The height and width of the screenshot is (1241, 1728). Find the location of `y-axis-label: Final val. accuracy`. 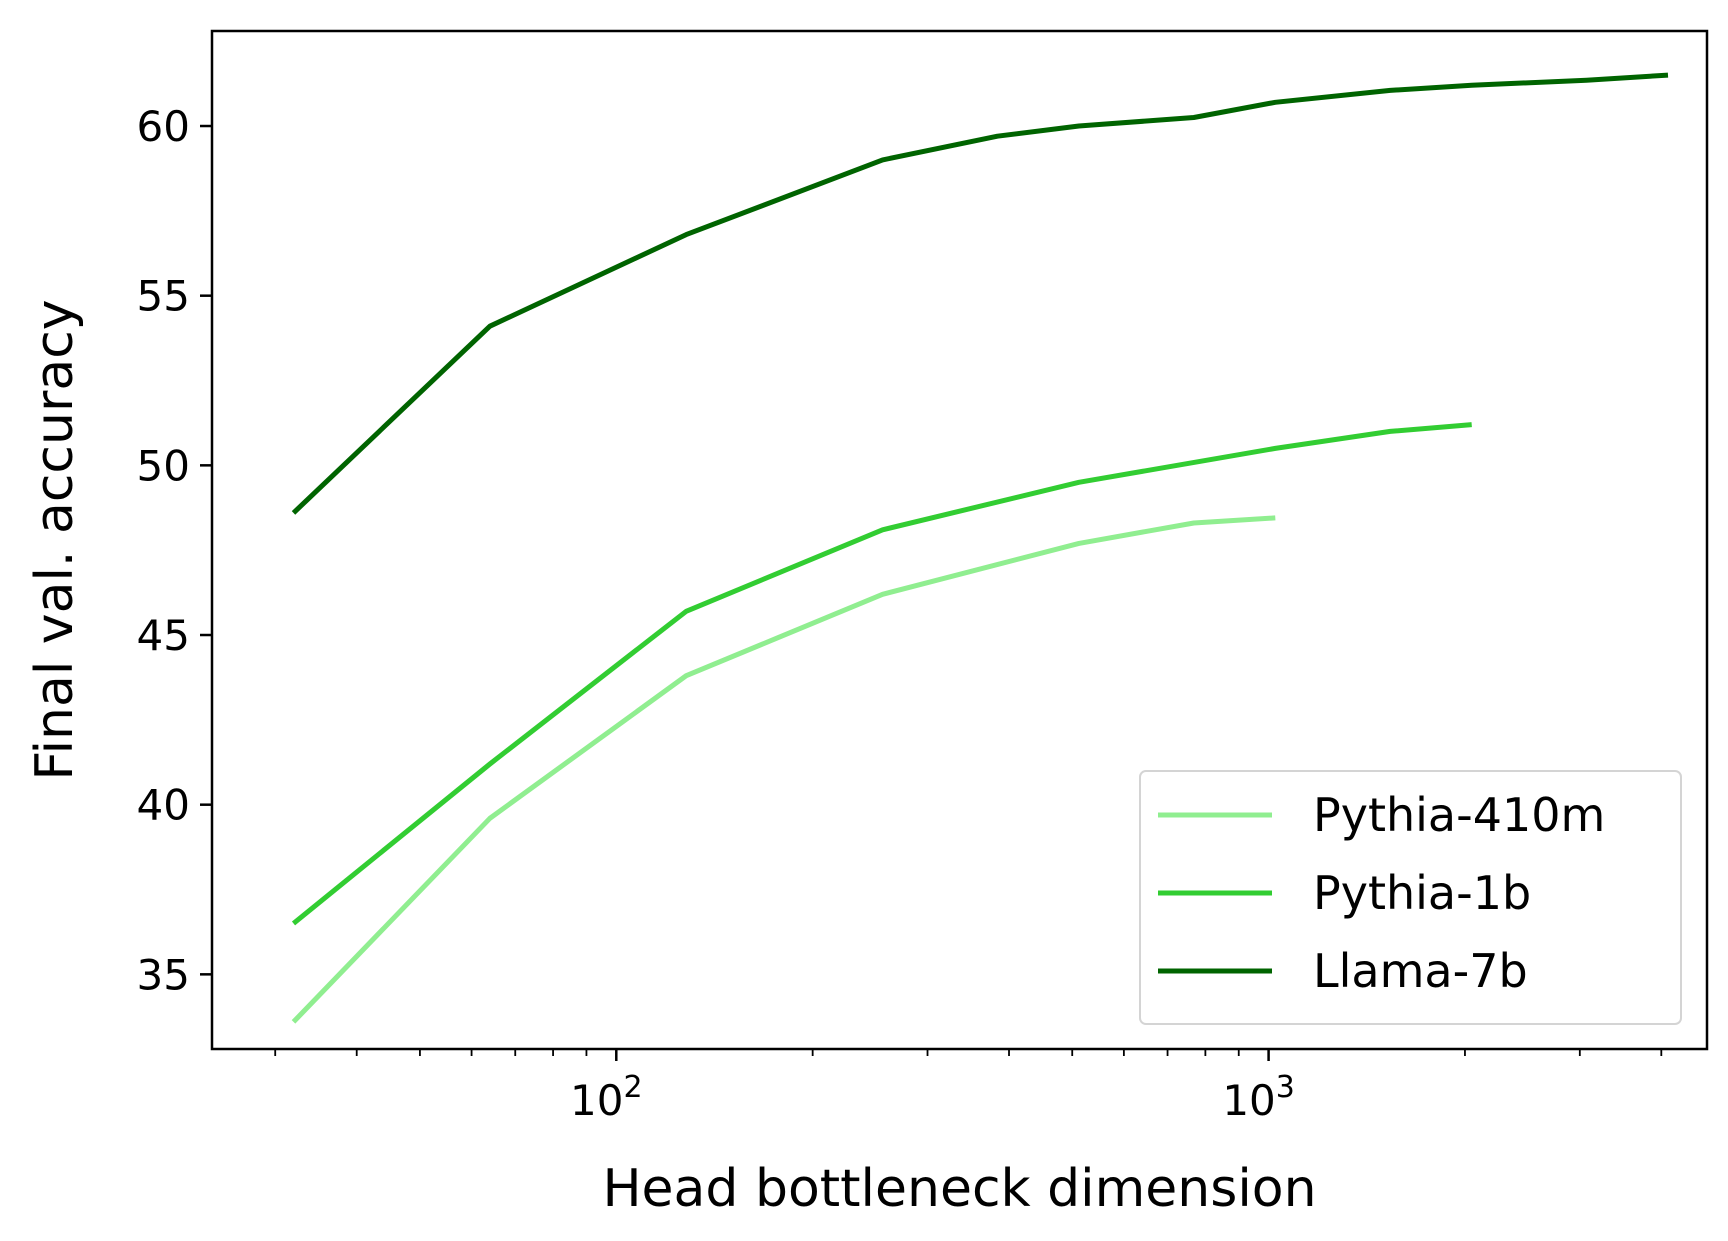

y-axis-label: Final val. accuracy is located at coordinates (55, 539).